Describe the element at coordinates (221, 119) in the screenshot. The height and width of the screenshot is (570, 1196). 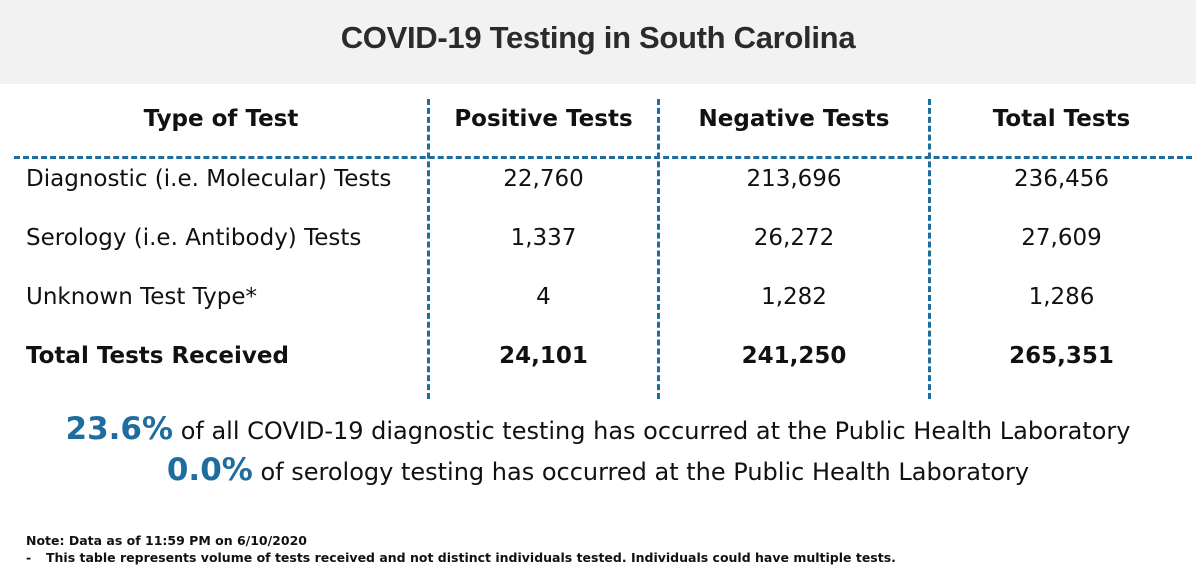
I see `column-header-type: Type of Test` at that location.